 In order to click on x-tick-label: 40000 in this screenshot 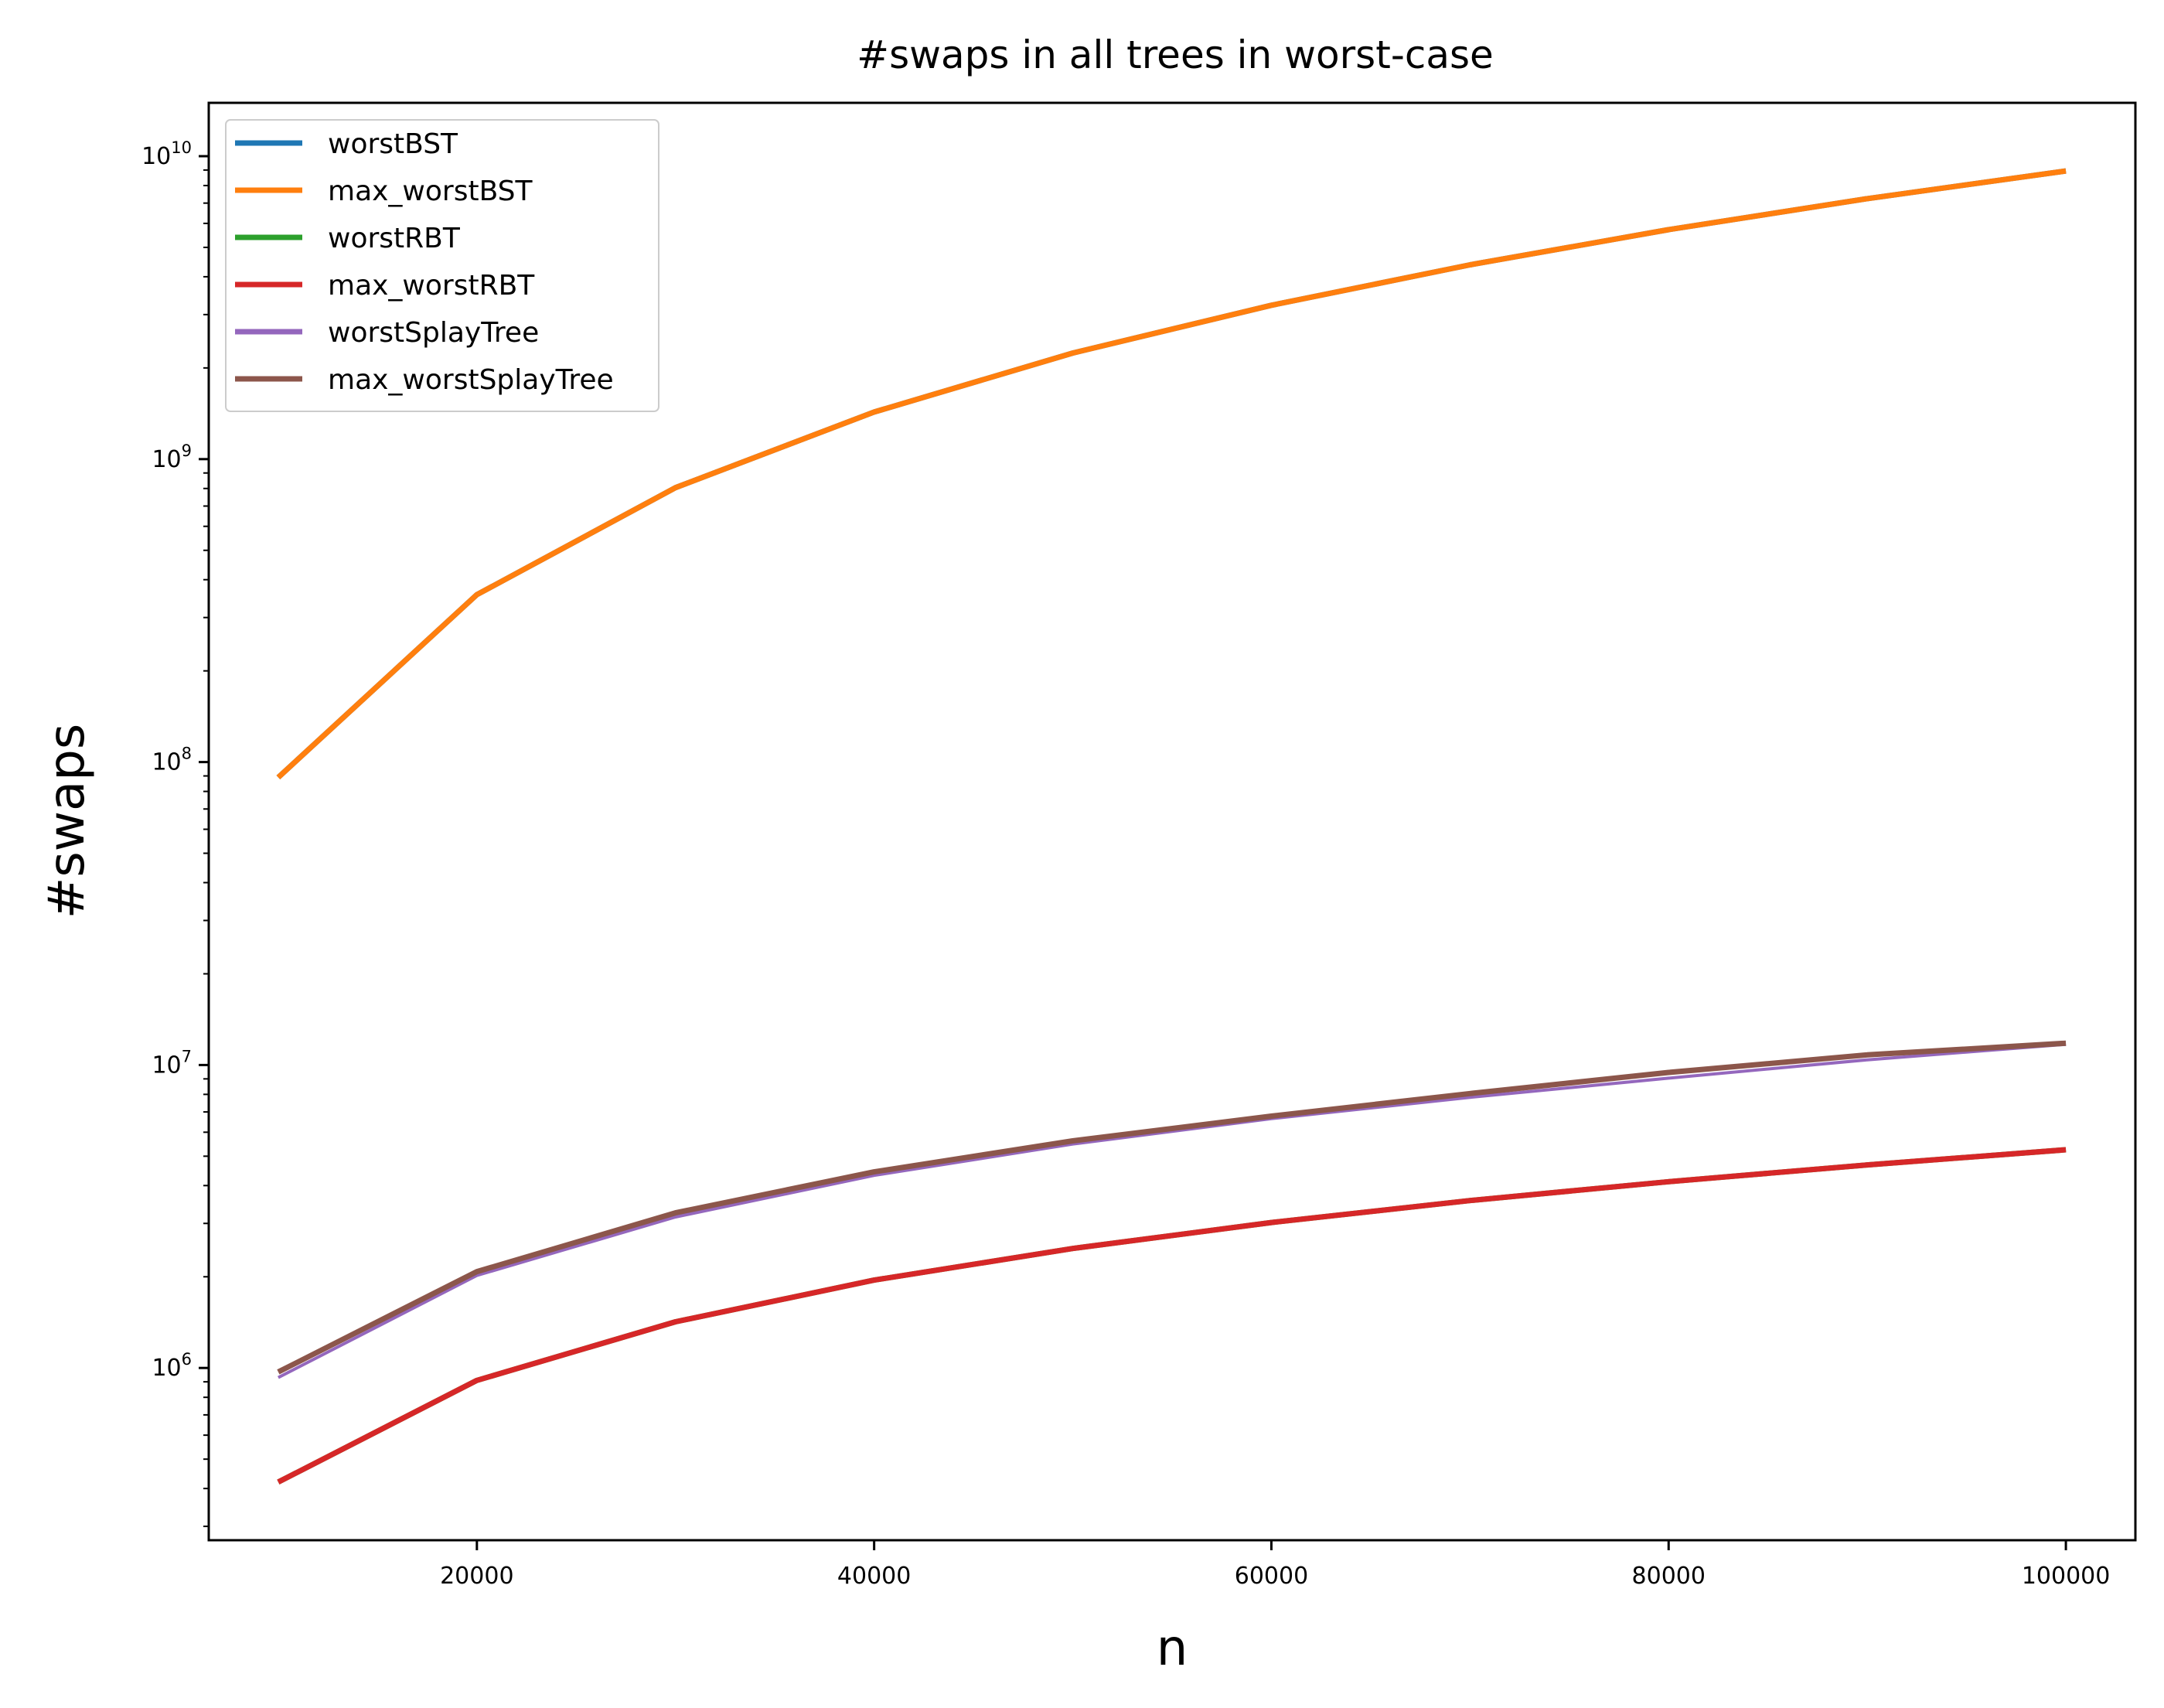, I will do `click(874, 1576)`.